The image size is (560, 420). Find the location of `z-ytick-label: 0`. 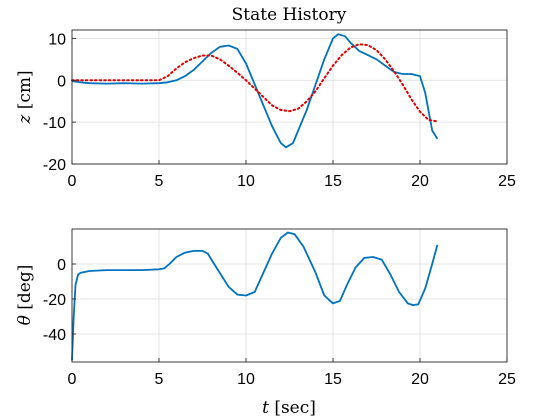

z-ytick-label: 0 is located at coordinates (61, 81).